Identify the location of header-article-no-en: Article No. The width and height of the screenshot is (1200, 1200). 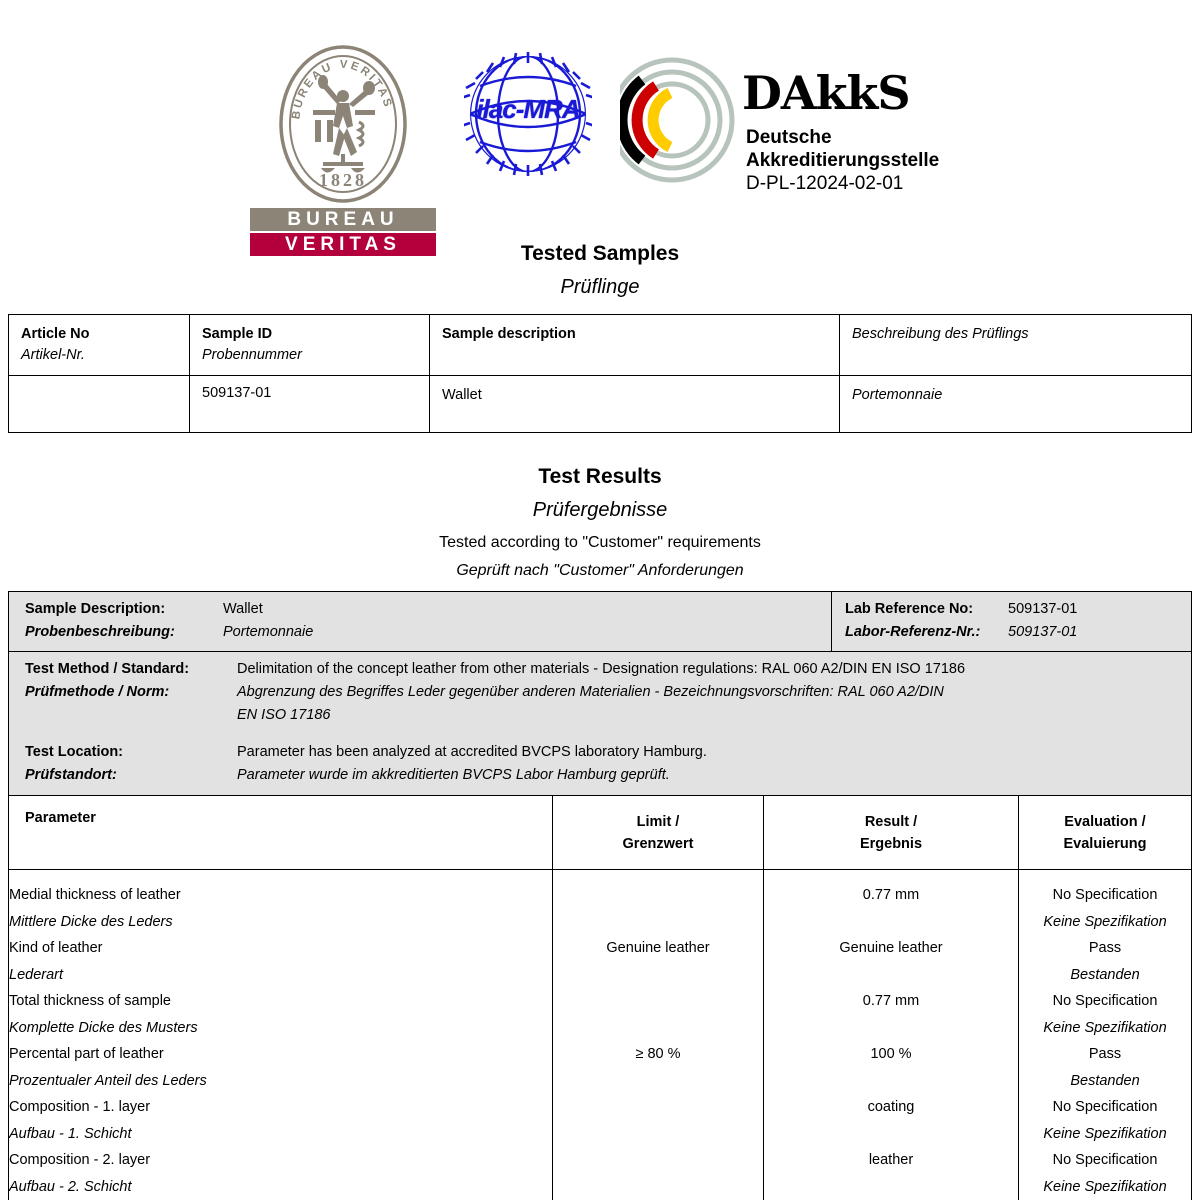
(55, 334).